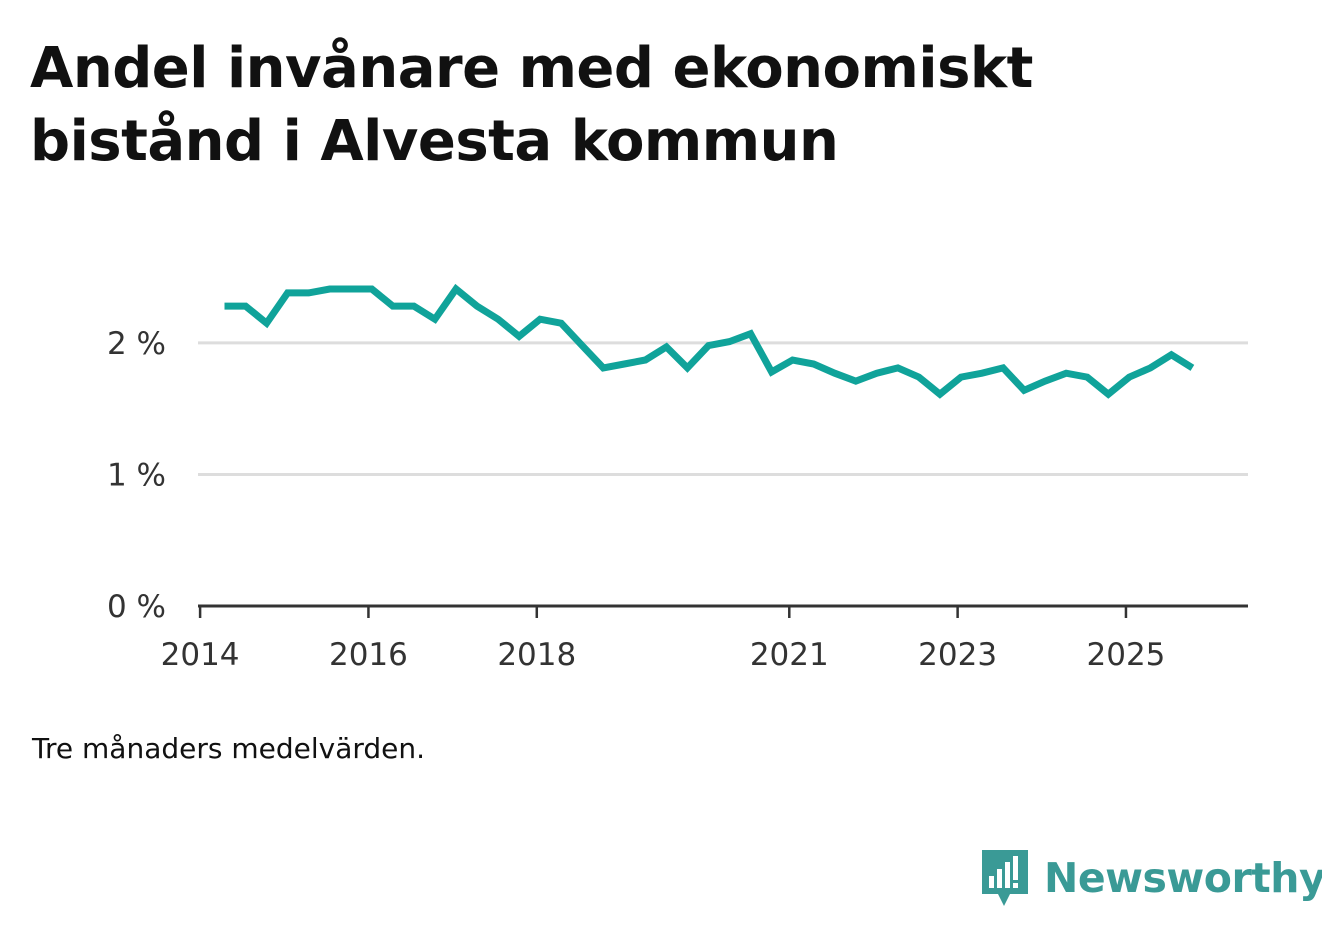 This screenshot has width=1322, height=939. I want to click on y-tick-label: 1 %, so click(136, 475).